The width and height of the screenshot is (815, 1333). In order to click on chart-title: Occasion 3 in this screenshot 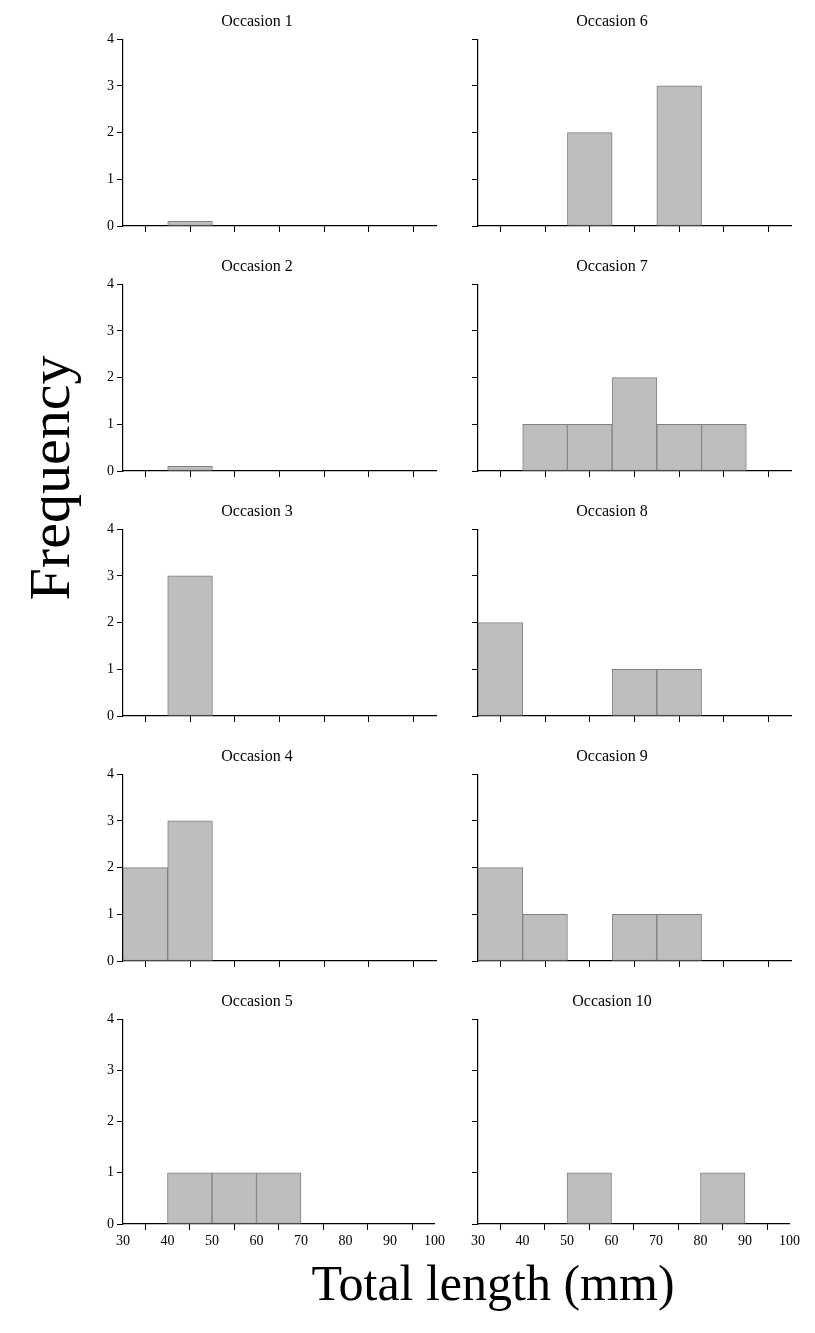, I will do `click(257, 510)`.